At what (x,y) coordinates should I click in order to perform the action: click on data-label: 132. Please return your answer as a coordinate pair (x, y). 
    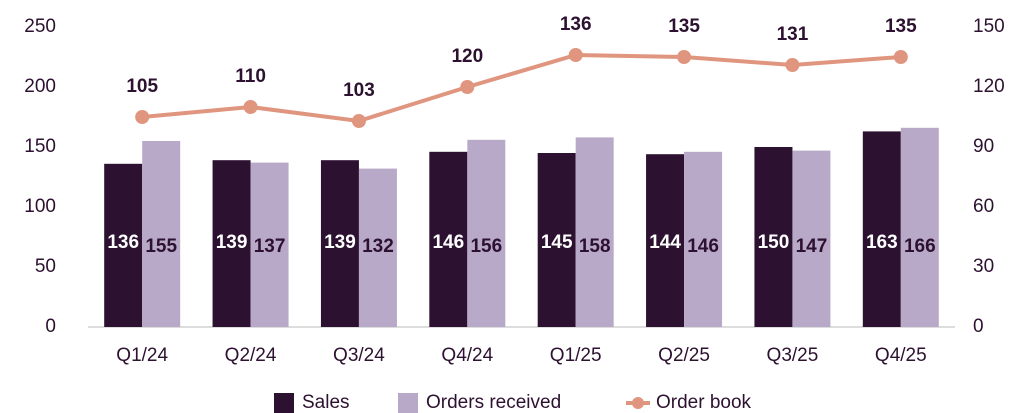
    Looking at the image, I should click on (378, 246).